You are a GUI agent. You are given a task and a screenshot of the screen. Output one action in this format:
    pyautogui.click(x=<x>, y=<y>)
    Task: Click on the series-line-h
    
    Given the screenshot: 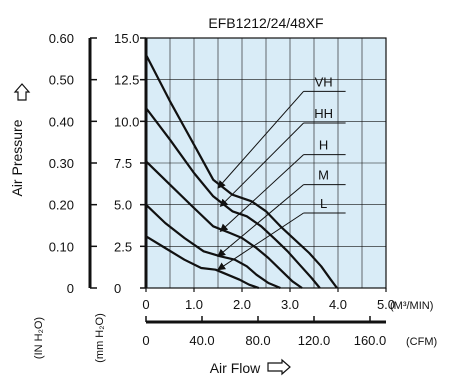 What is the action you would take?
    pyautogui.click(x=224, y=224)
    